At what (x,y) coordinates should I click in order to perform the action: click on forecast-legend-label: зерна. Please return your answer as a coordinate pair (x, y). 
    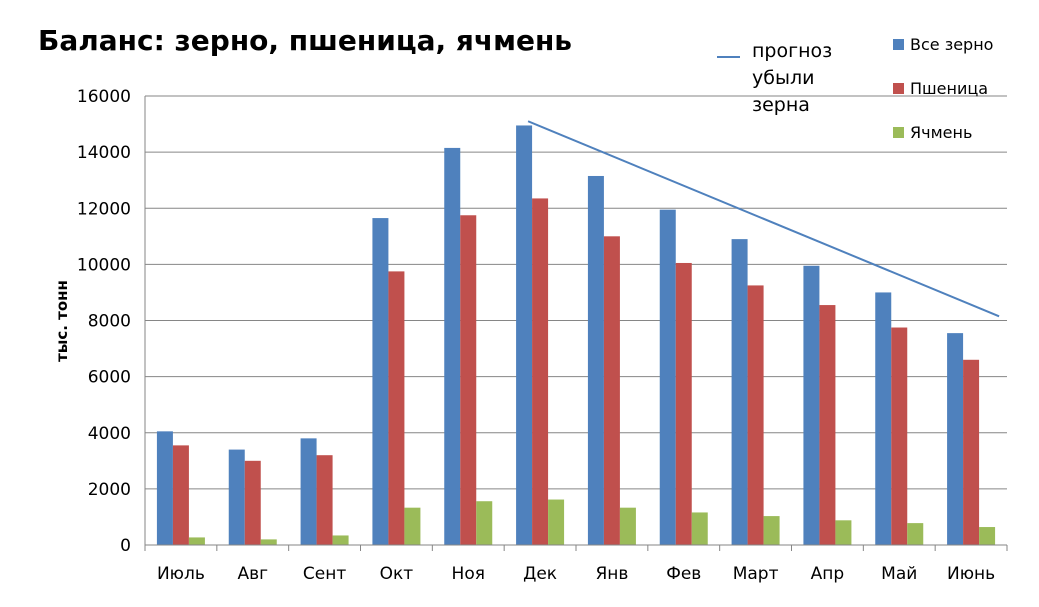
    Looking at the image, I should click on (781, 105).